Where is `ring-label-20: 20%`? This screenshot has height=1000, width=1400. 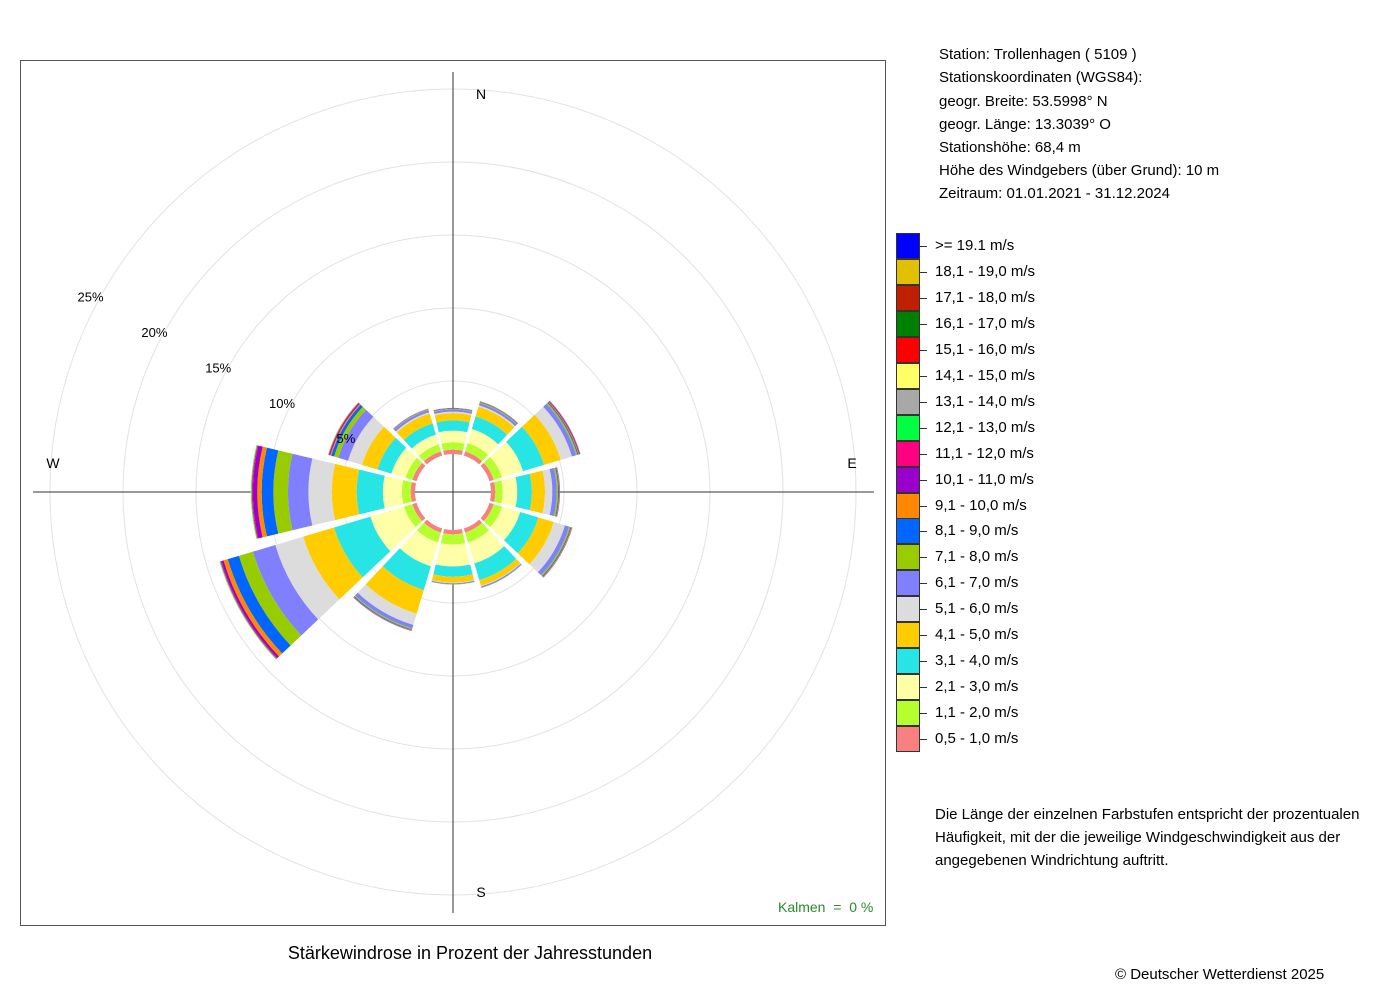 ring-label-20: 20% is located at coordinates (154, 332).